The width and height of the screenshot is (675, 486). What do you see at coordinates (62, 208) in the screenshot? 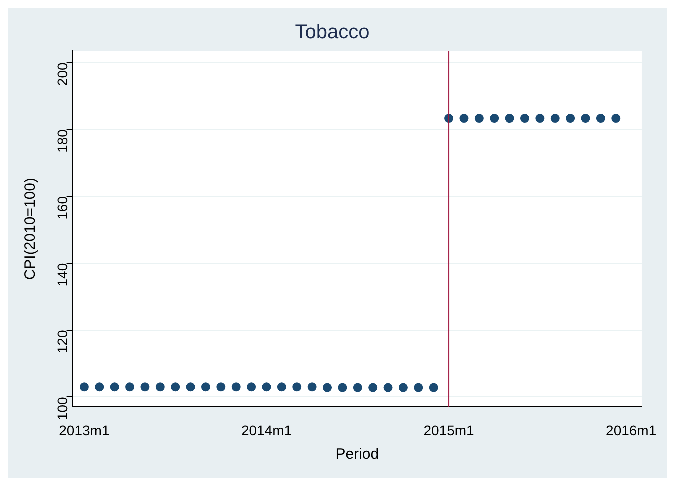
I see `y-tick-label: 160` at bounding box center [62, 208].